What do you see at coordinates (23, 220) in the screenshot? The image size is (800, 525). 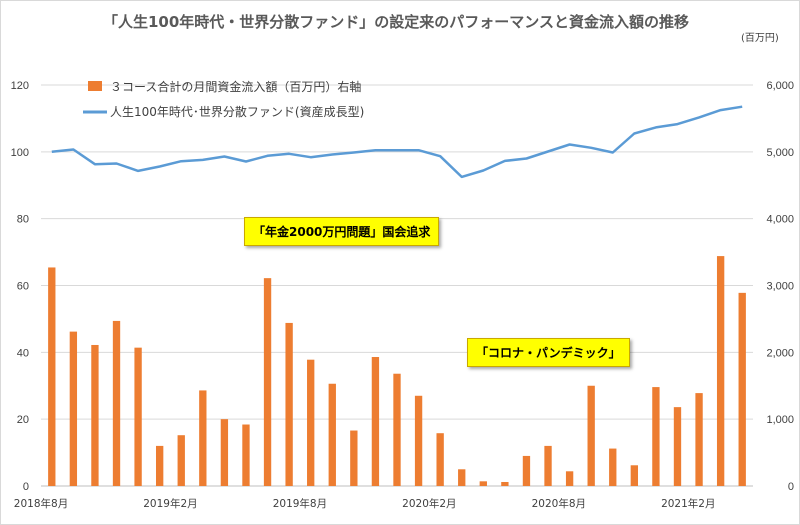 I see `left-axis-tick-label: 80` at bounding box center [23, 220].